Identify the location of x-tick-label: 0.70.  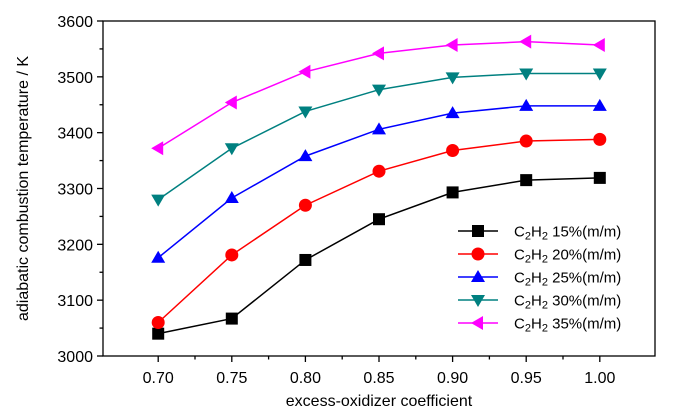
(158, 378).